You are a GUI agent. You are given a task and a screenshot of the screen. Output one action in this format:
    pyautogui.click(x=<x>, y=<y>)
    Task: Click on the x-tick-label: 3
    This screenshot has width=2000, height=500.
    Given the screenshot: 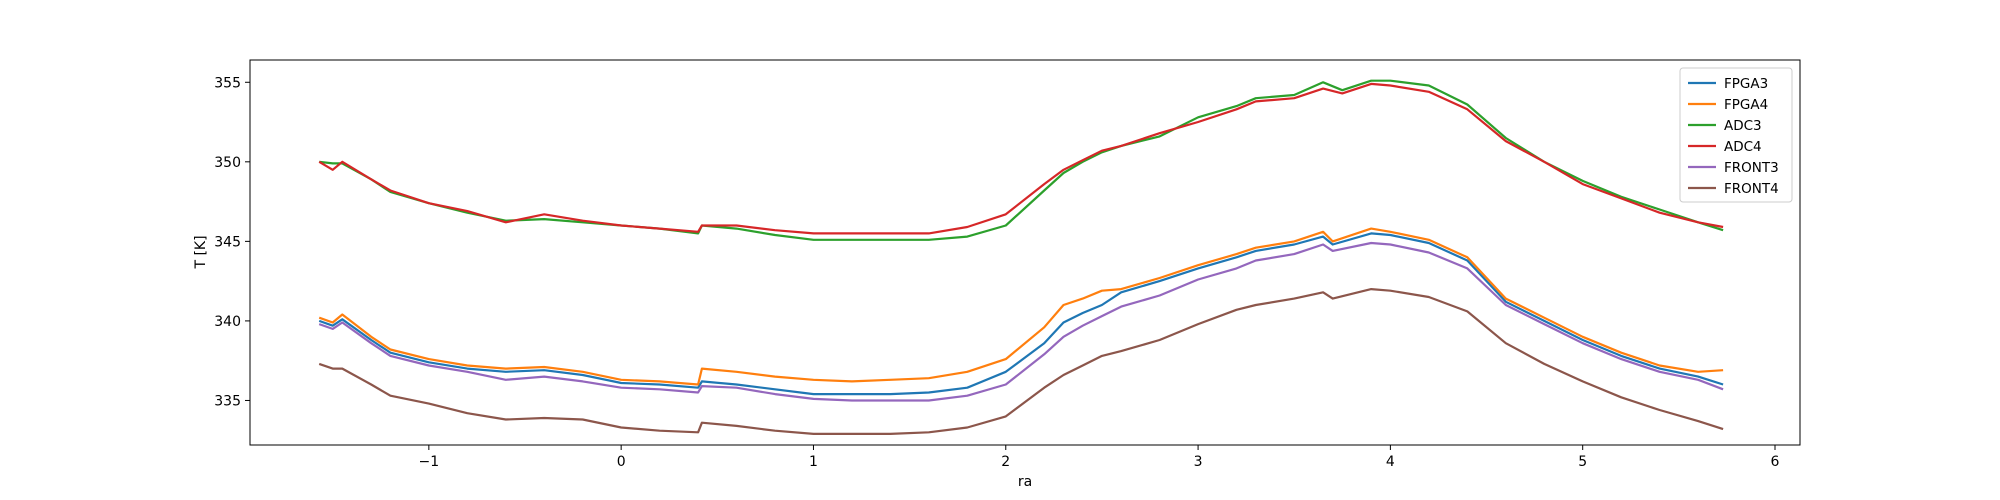 What is the action you would take?
    pyautogui.click(x=1198, y=462)
    